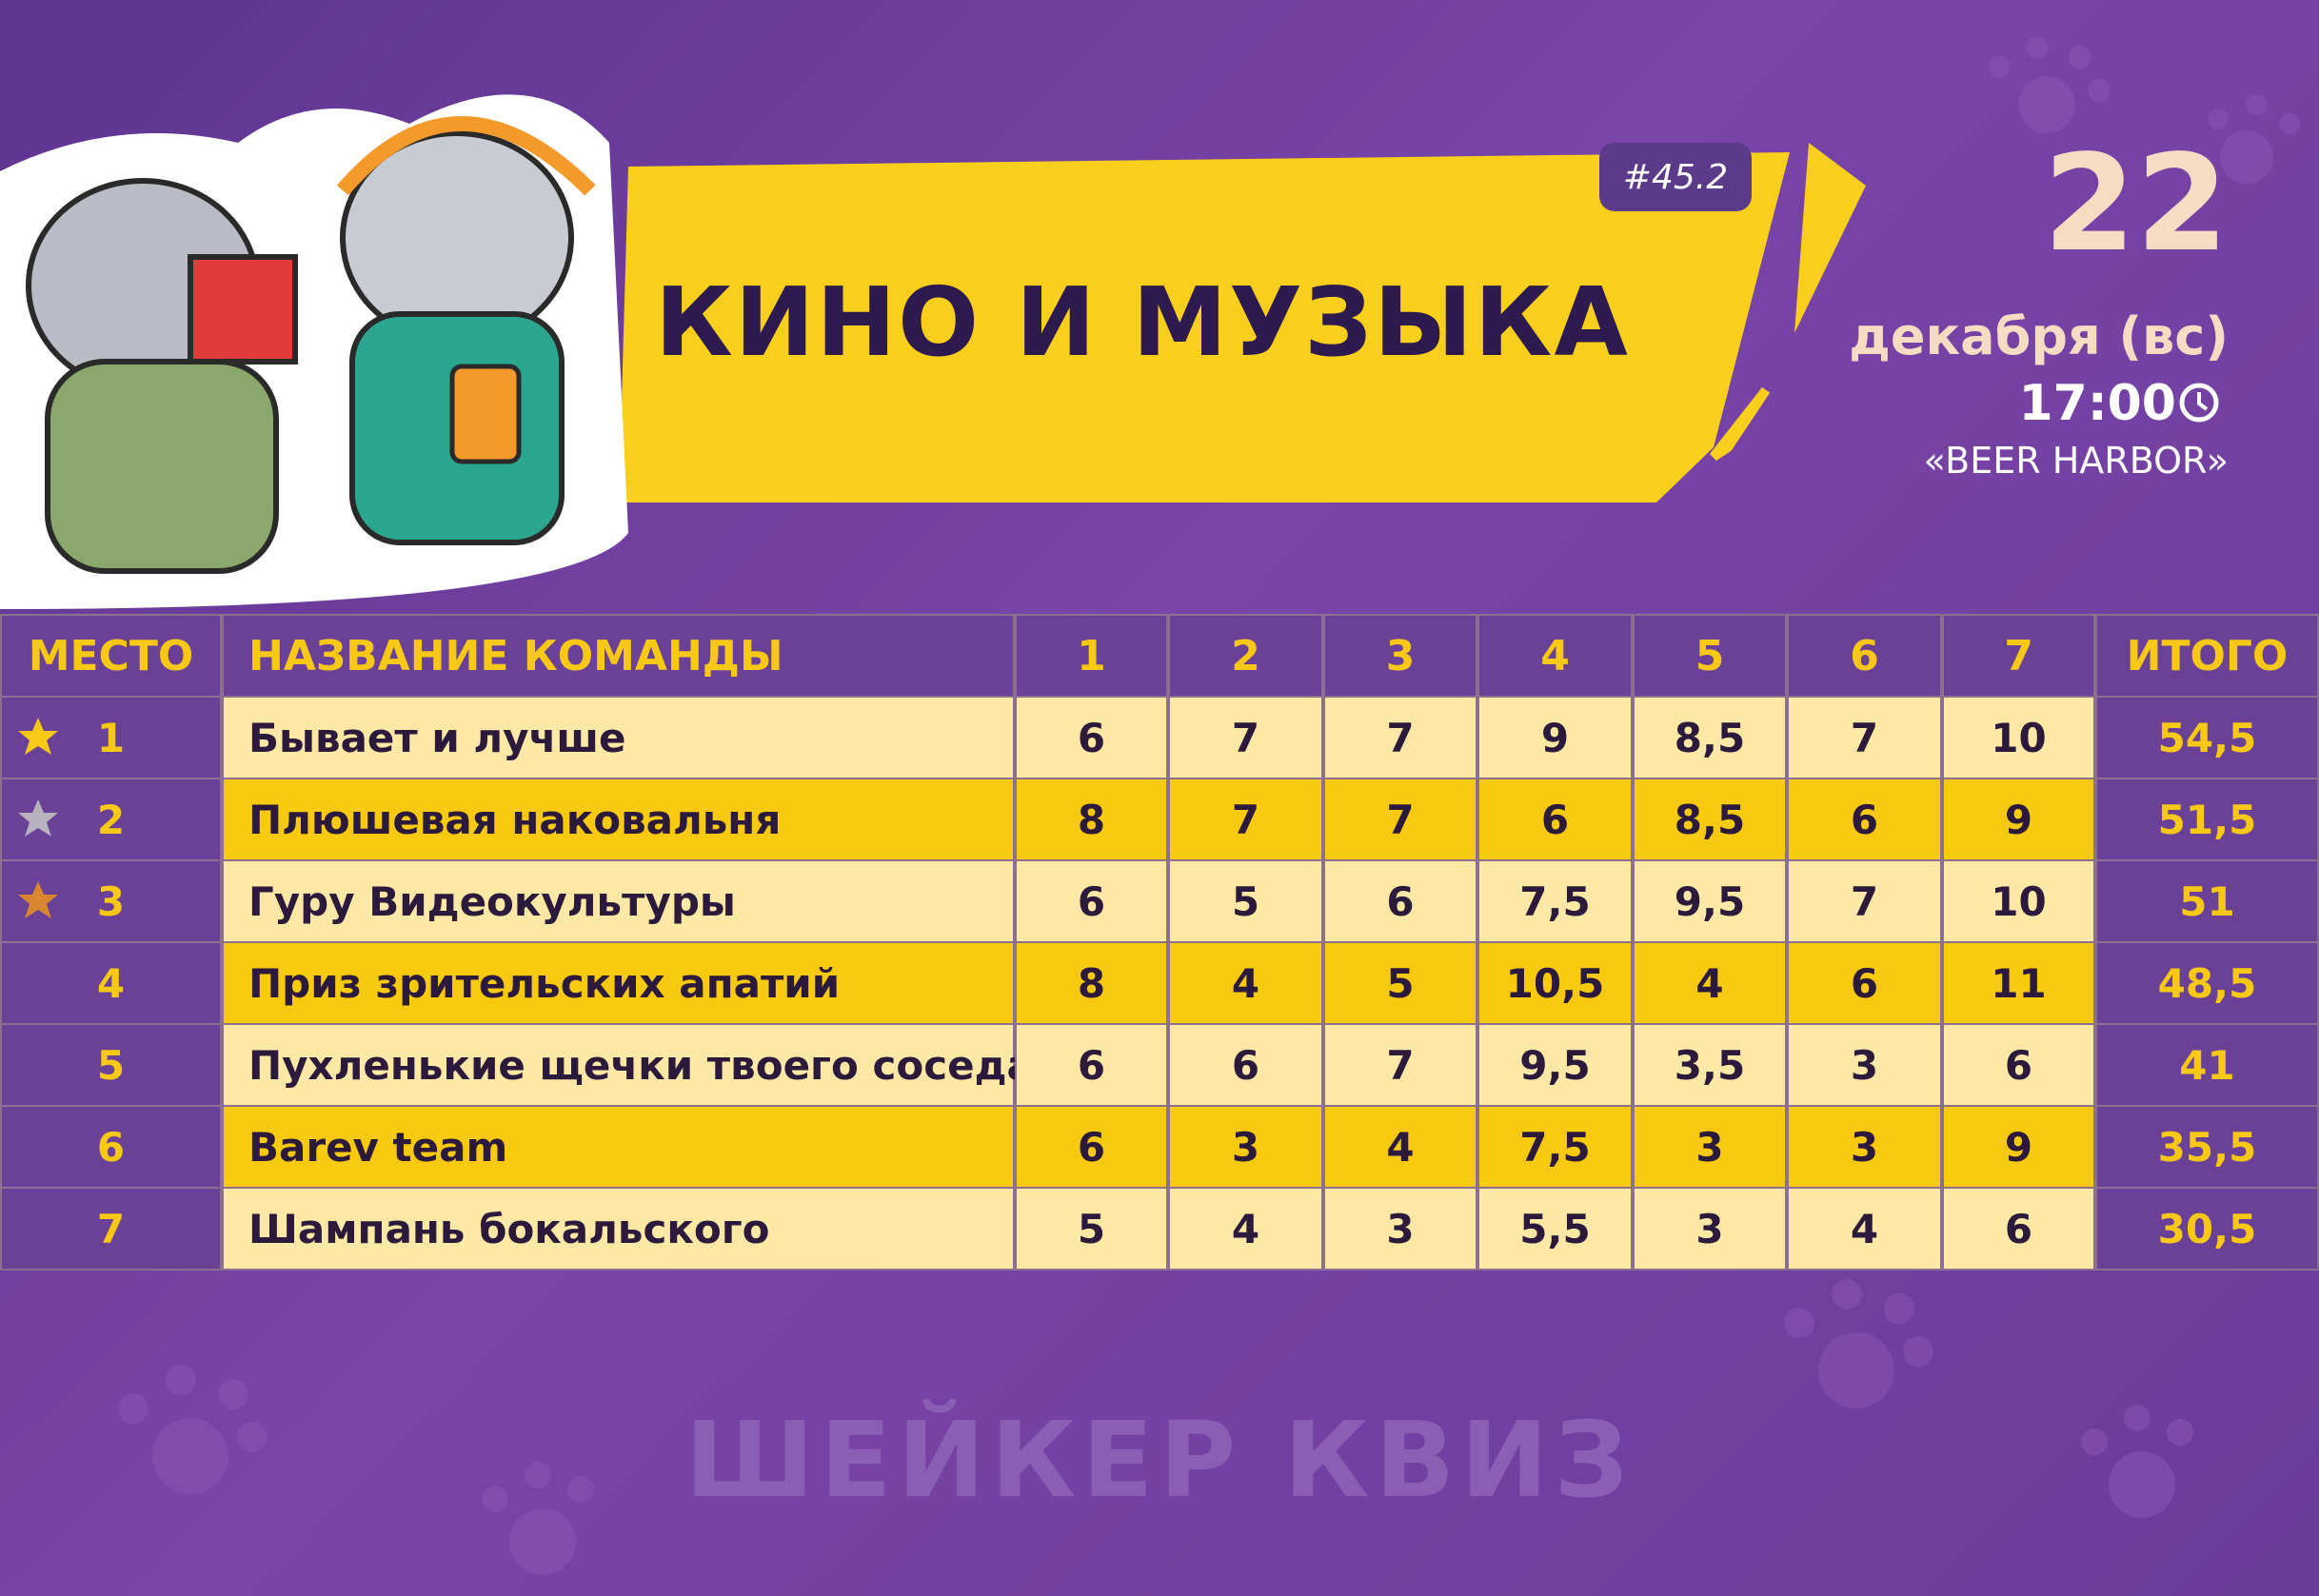 This screenshot has height=1596, width=2319. I want to click on round-score: 11, so click(2019, 983).